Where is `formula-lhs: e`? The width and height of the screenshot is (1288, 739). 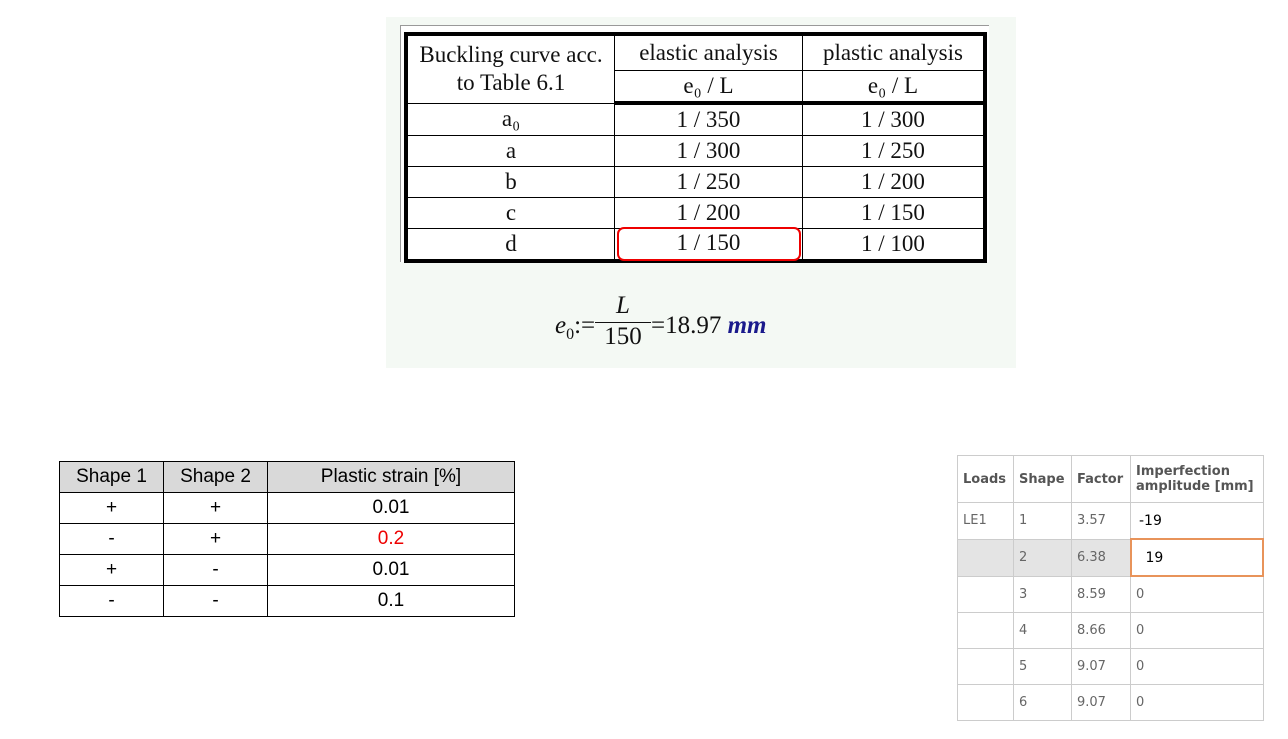
formula-lhs: e is located at coordinates (561, 325).